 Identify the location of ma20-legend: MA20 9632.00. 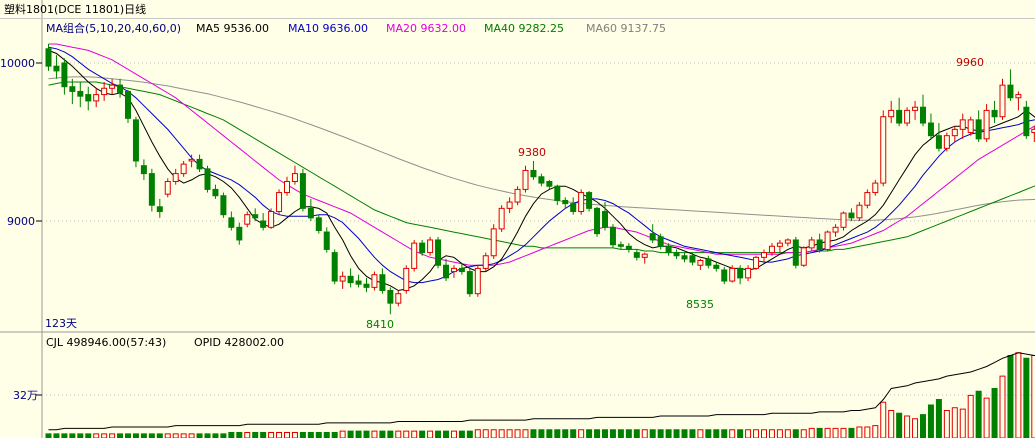
(426, 28).